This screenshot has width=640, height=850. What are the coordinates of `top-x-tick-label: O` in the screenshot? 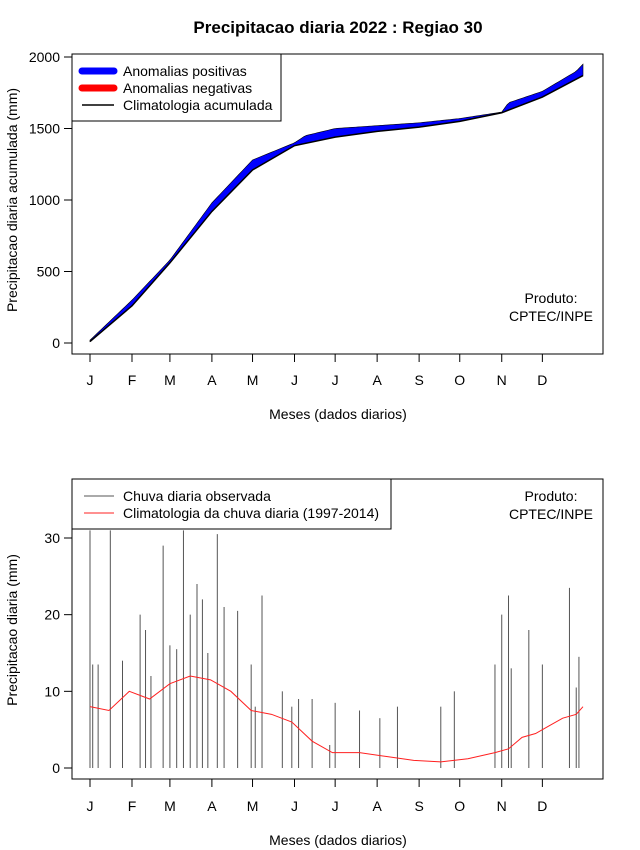 It's located at (459, 380).